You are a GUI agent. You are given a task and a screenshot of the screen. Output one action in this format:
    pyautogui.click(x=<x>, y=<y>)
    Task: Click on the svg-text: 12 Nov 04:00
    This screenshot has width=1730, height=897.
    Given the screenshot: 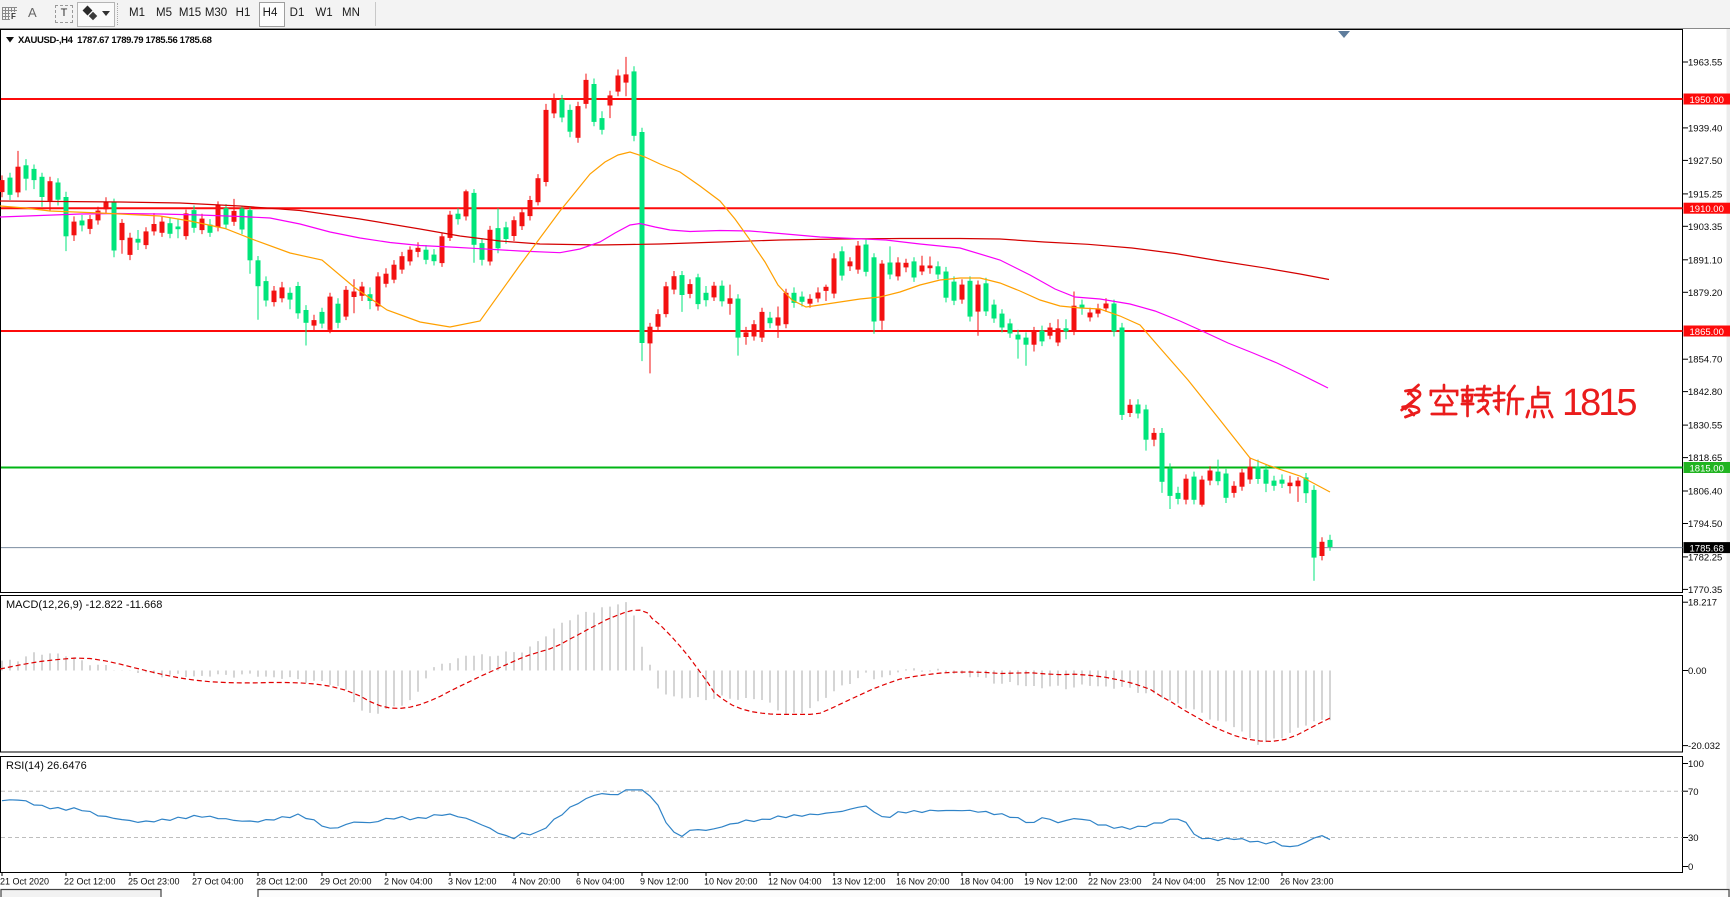 What is the action you would take?
    pyautogui.click(x=795, y=882)
    